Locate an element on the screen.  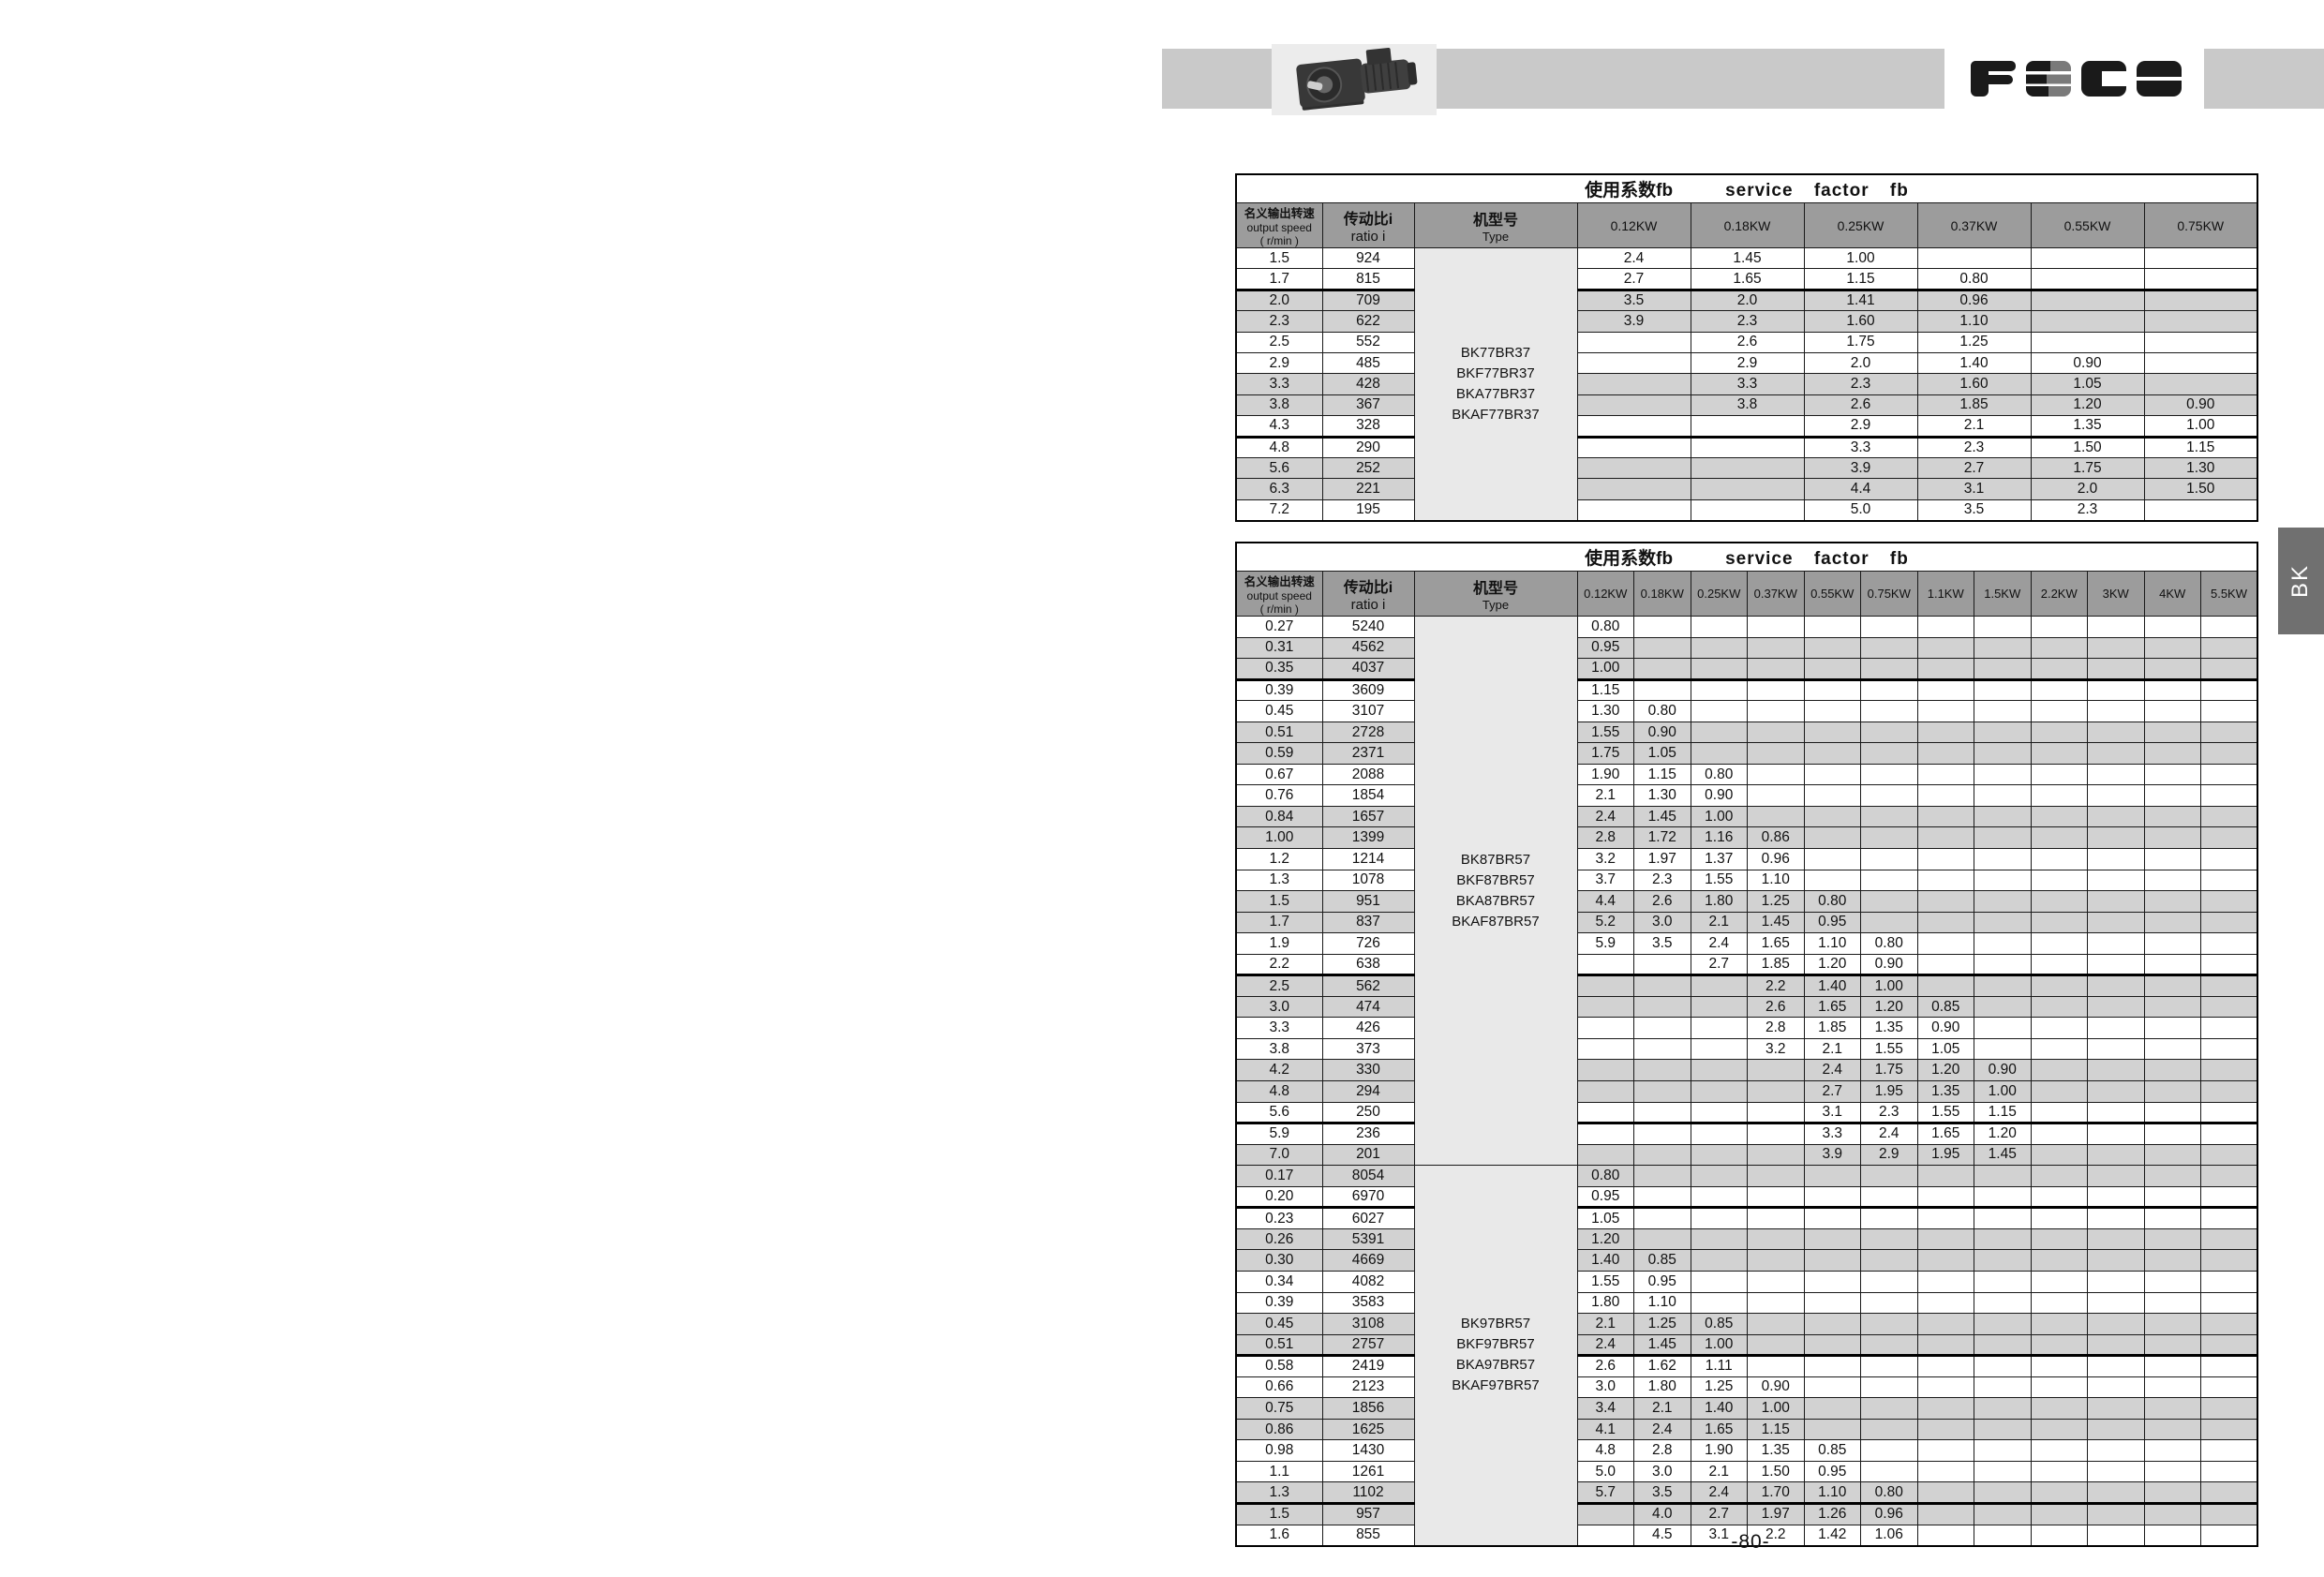
factor-value-cell: 1.80 is located at coordinates (1605, 1303).